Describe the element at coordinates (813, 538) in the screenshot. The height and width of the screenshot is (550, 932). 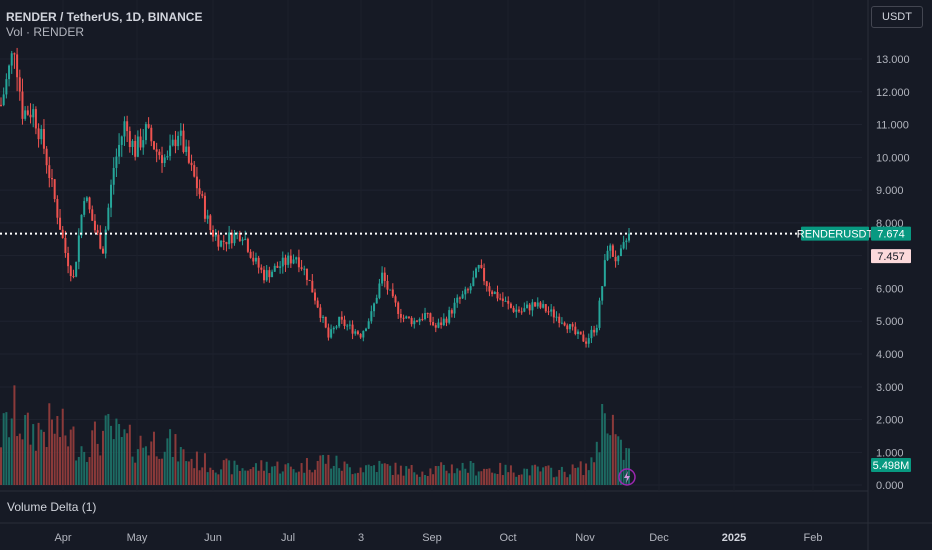
I see `time-axis-tick: Feb` at that location.